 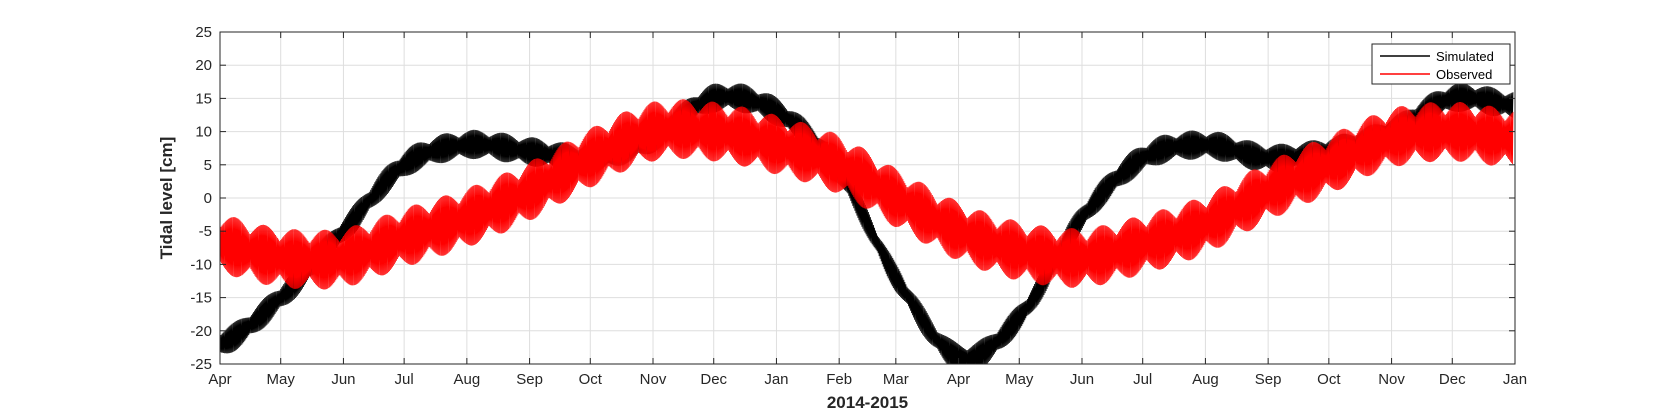 What do you see at coordinates (203, 98) in the screenshot?
I see `y-tick-label: 15` at bounding box center [203, 98].